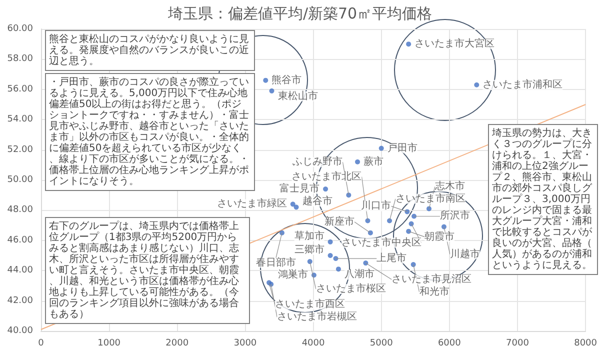 The width and height of the screenshot is (600, 348). Describe the element at coordinates (376, 206) in the screenshot. I see `annotation: 川口市` at that location.